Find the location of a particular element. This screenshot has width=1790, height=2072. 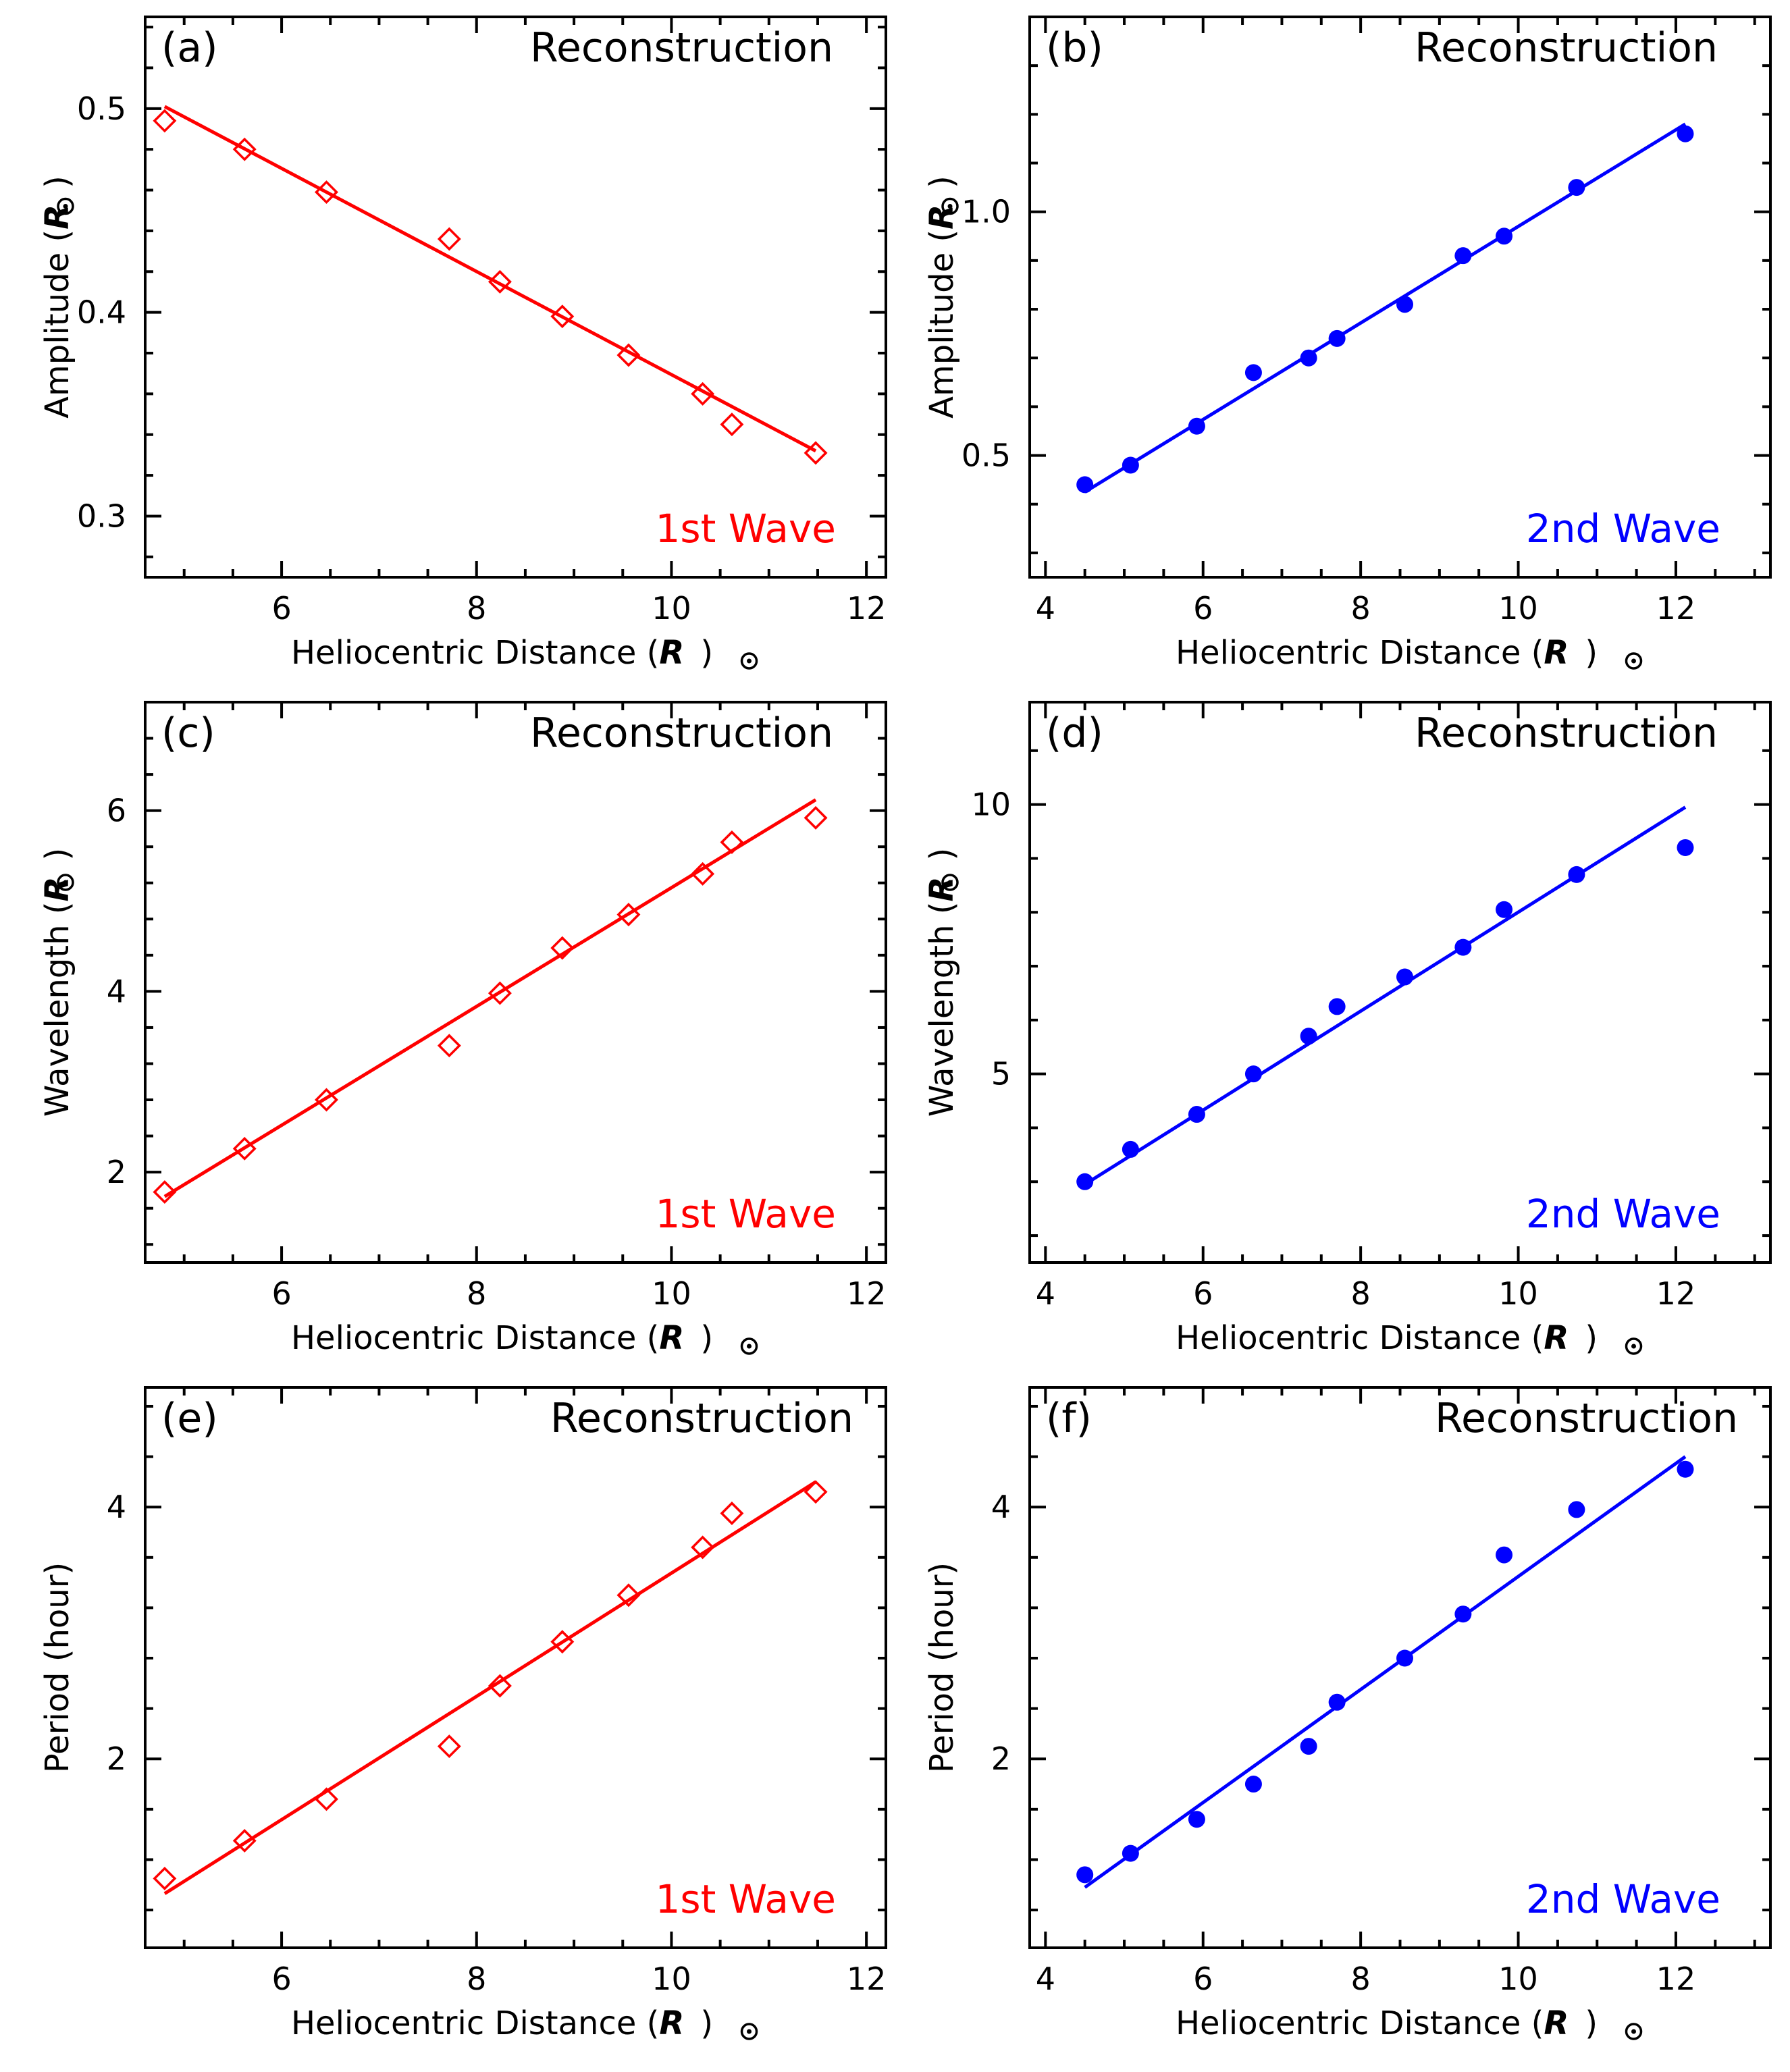

y-axis-title: Period (hour) is located at coordinates (942, 1667).